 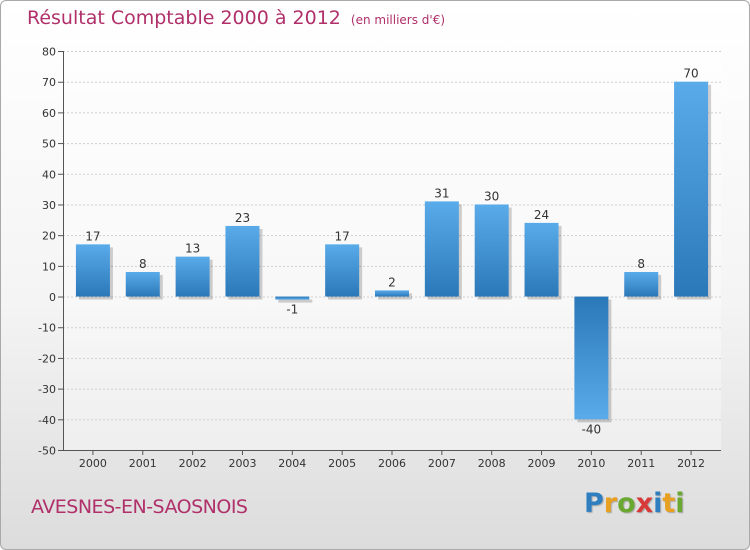 I want to click on data-label: 30, so click(x=491, y=196).